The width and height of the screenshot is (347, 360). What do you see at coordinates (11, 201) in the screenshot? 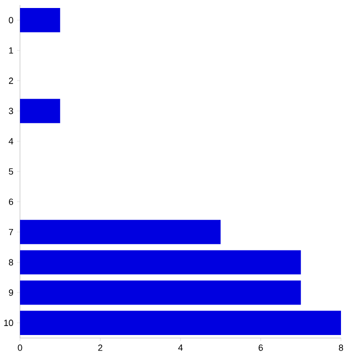
I see `y-tick-label: 6` at bounding box center [11, 201].